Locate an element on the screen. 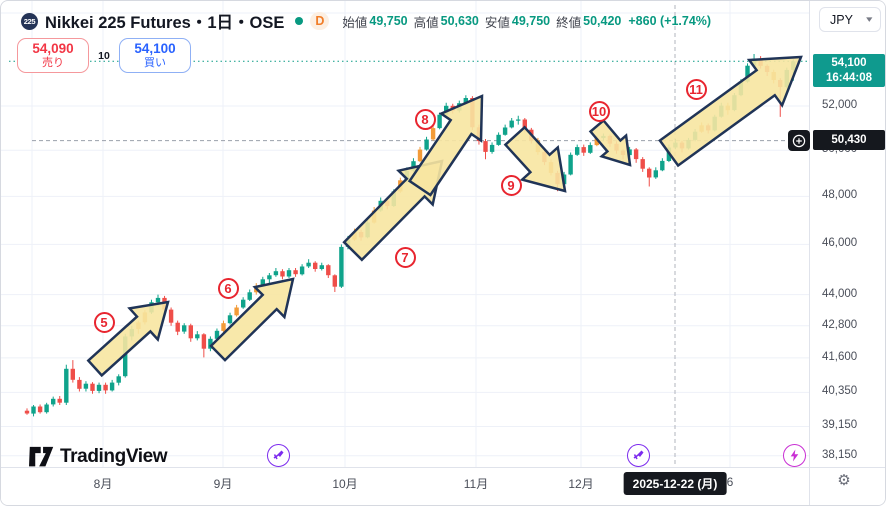 The width and height of the screenshot is (886, 506). buy-button: 54,100 買い is located at coordinates (155, 55).